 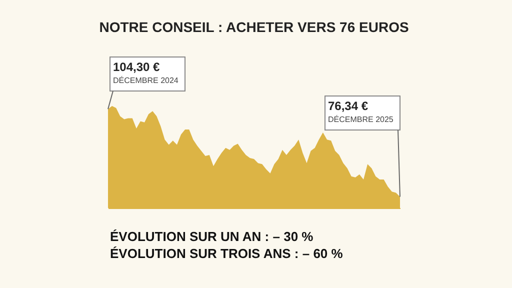 What do you see at coordinates (361, 111) in the screenshot?
I see `annotation: 76,34 € DÉCEMBRE 2025` at bounding box center [361, 111].